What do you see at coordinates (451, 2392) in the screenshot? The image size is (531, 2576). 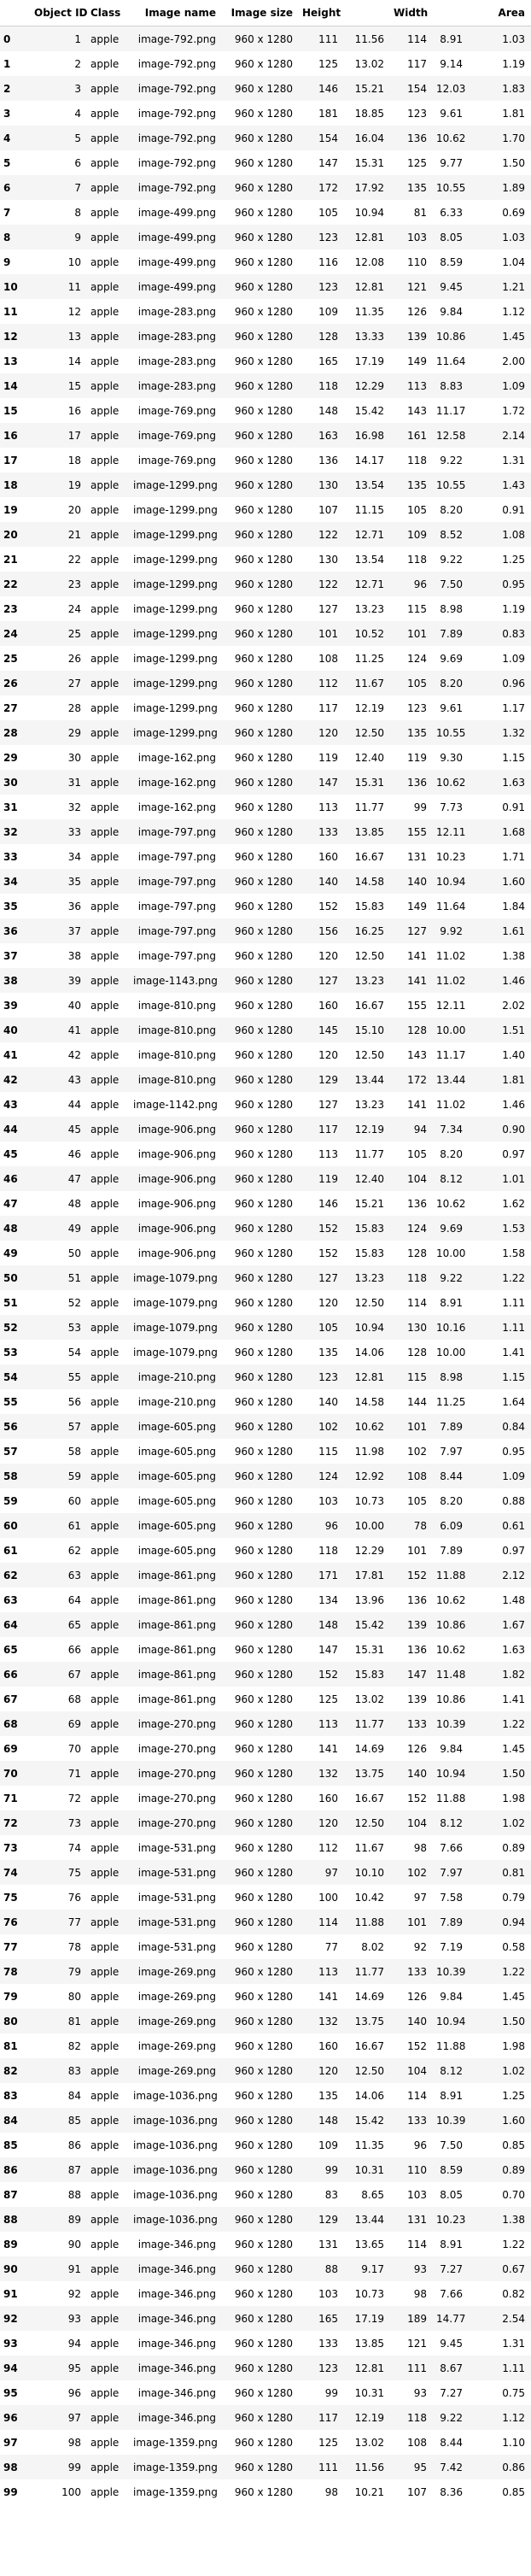 I see `width-pct-cell: 7.27` at bounding box center [451, 2392].